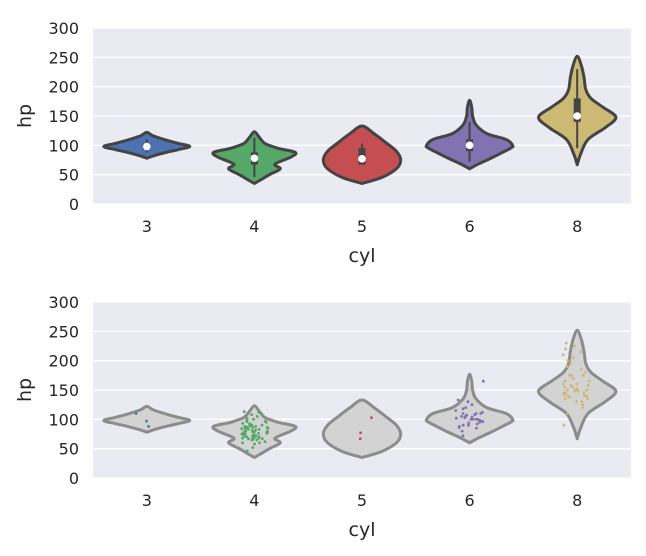 The image size is (646, 556). I want to click on y-tick-label: 250, so click(63, 331).